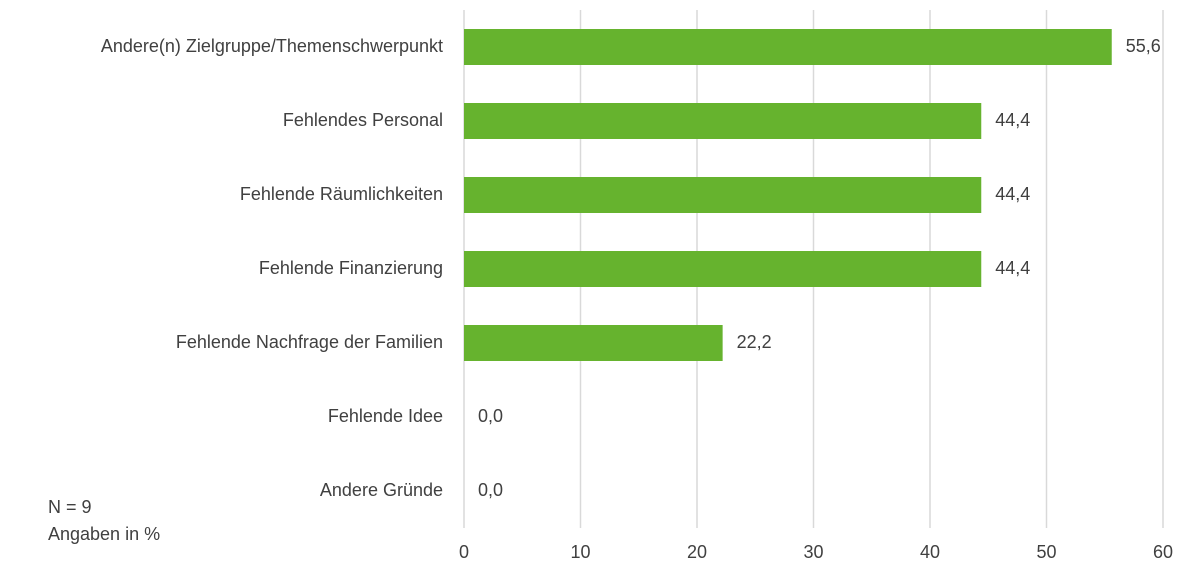 The width and height of the screenshot is (1183, 568). Describe the element at coordinates (309, 342) in the screenshot. I see `y-tick-label: Fehlende Nachfrage der Familien` at that location.